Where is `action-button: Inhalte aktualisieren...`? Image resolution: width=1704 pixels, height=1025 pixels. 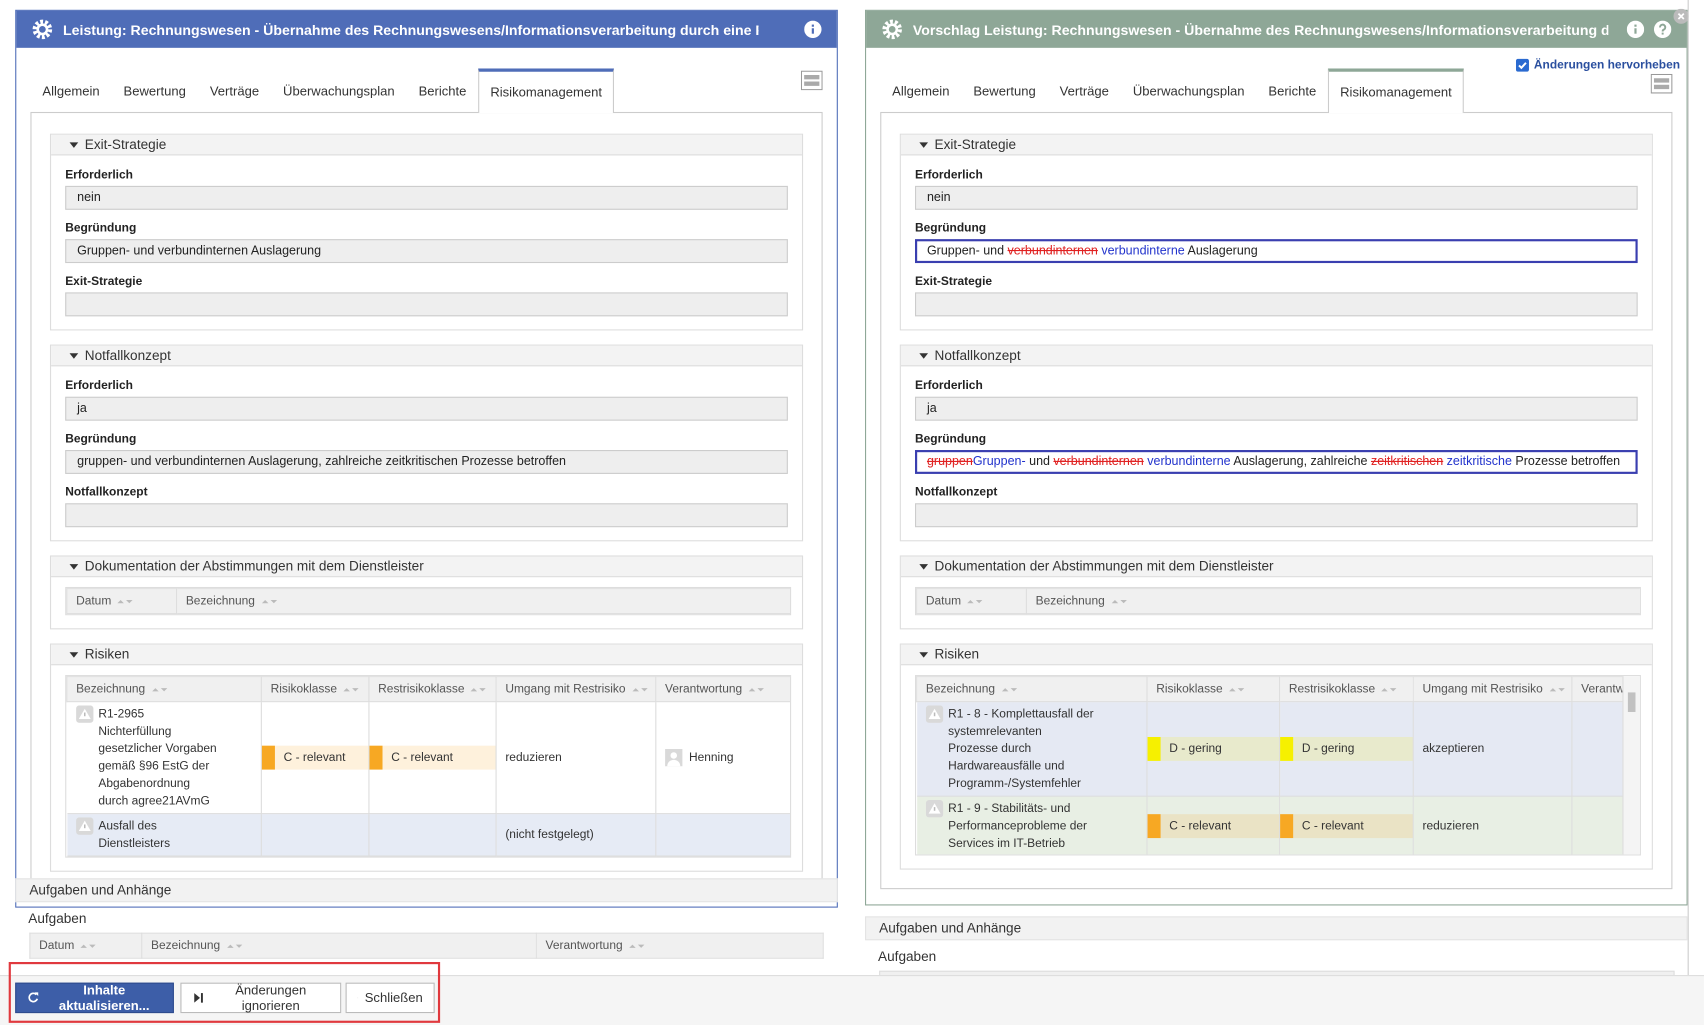 action-button: Inhalte aktualisieren... is located at coordinates (94, 998).